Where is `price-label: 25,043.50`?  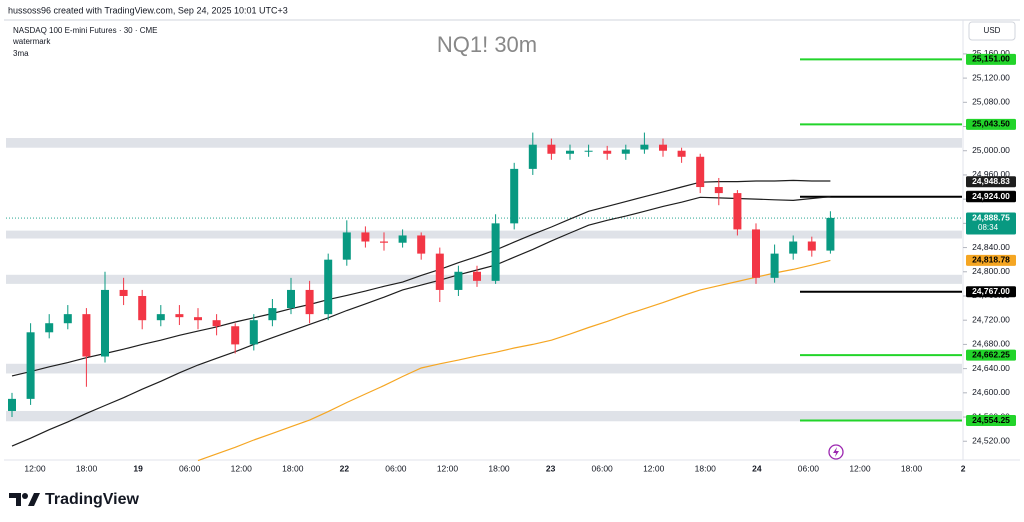
price-label: 25,043.50 is located at coordinates (991, 124).